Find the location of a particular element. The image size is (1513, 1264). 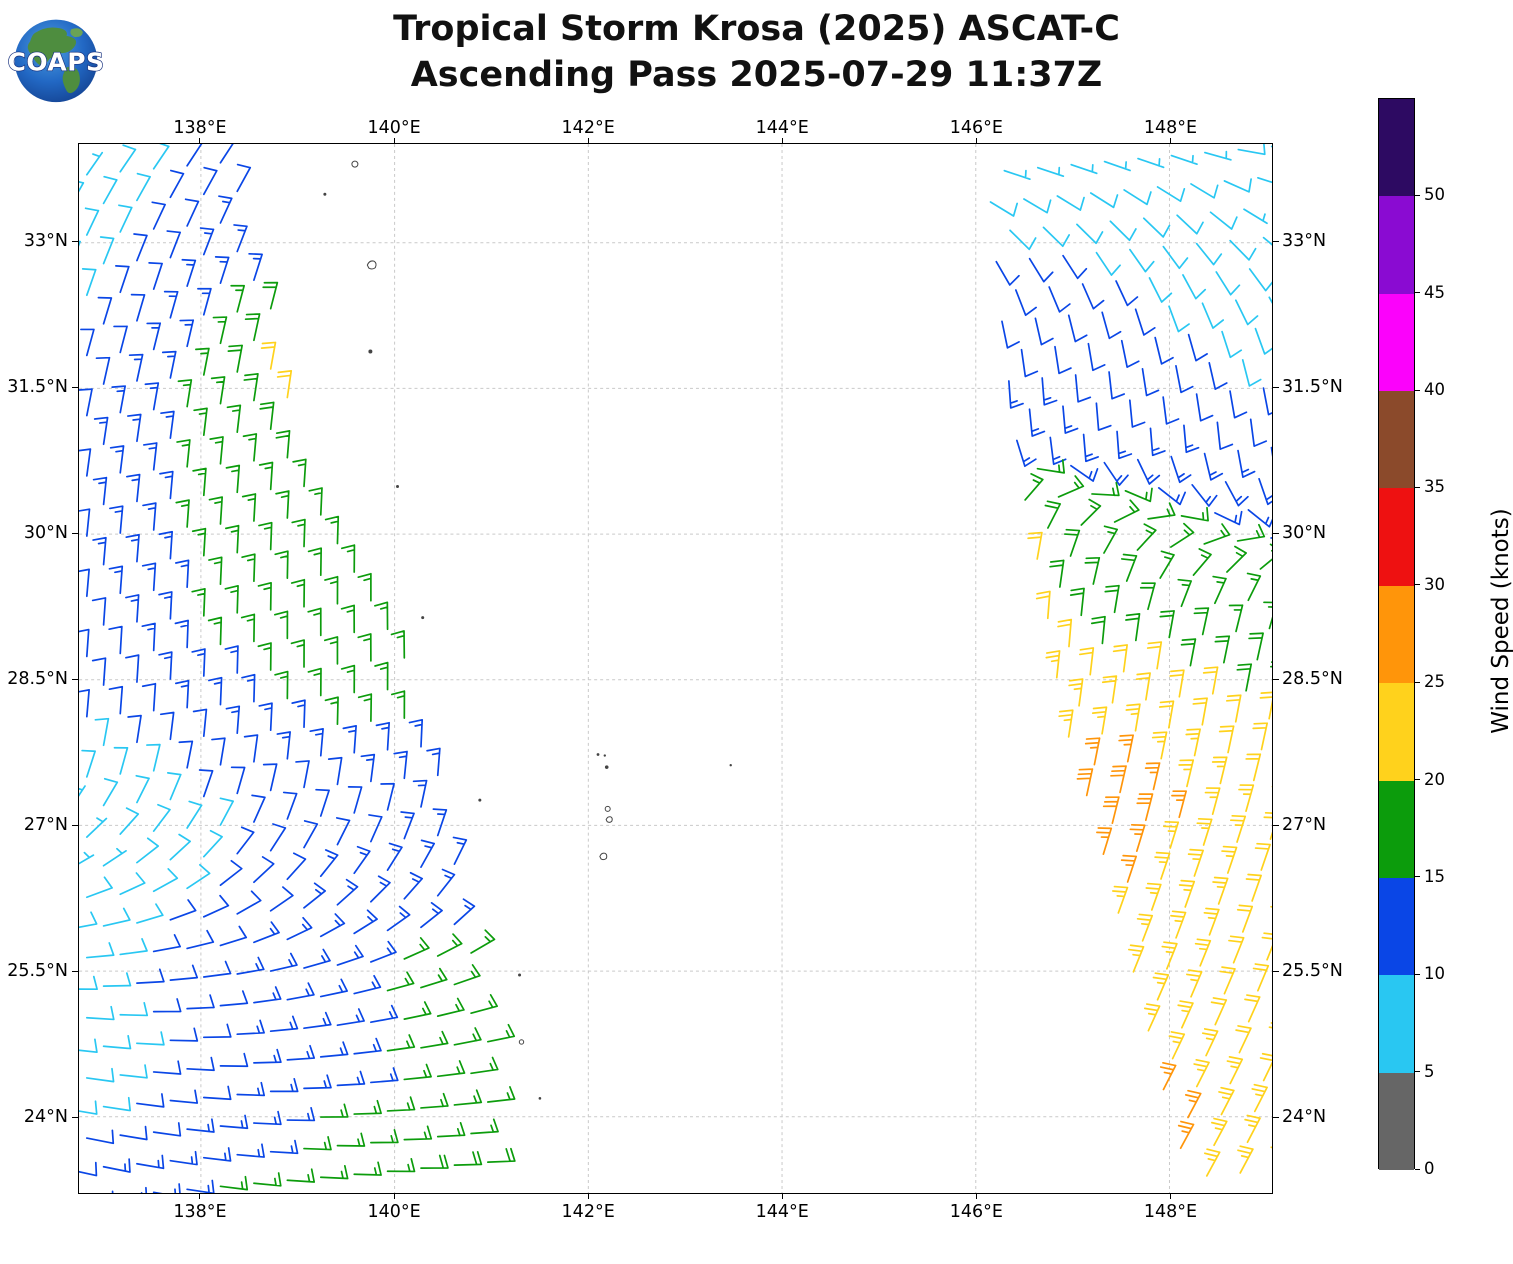

y-tick-label-right: 24°N is located at coordinates (1304, 1116).